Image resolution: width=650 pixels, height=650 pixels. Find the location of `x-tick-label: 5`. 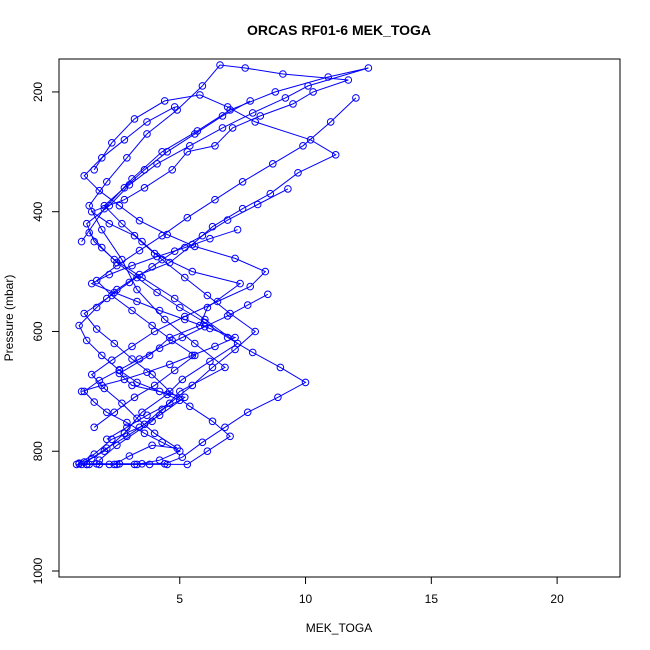

x-tick-label: 5 is located at coordinates (179, 599).